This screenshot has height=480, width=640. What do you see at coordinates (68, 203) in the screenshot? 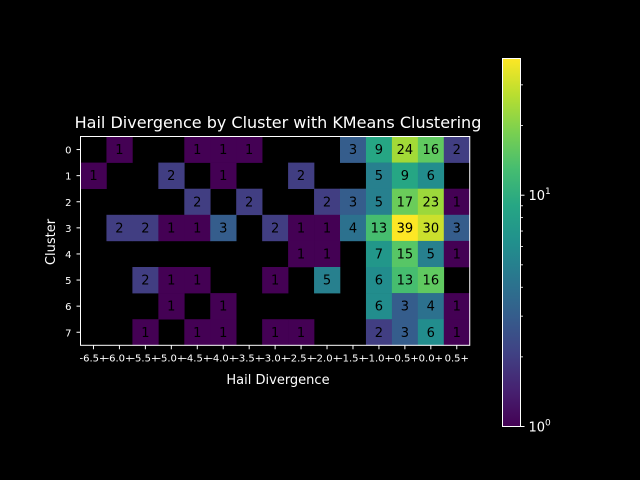
I see `y-tick-label: 2` at bounding box center [68, 203].